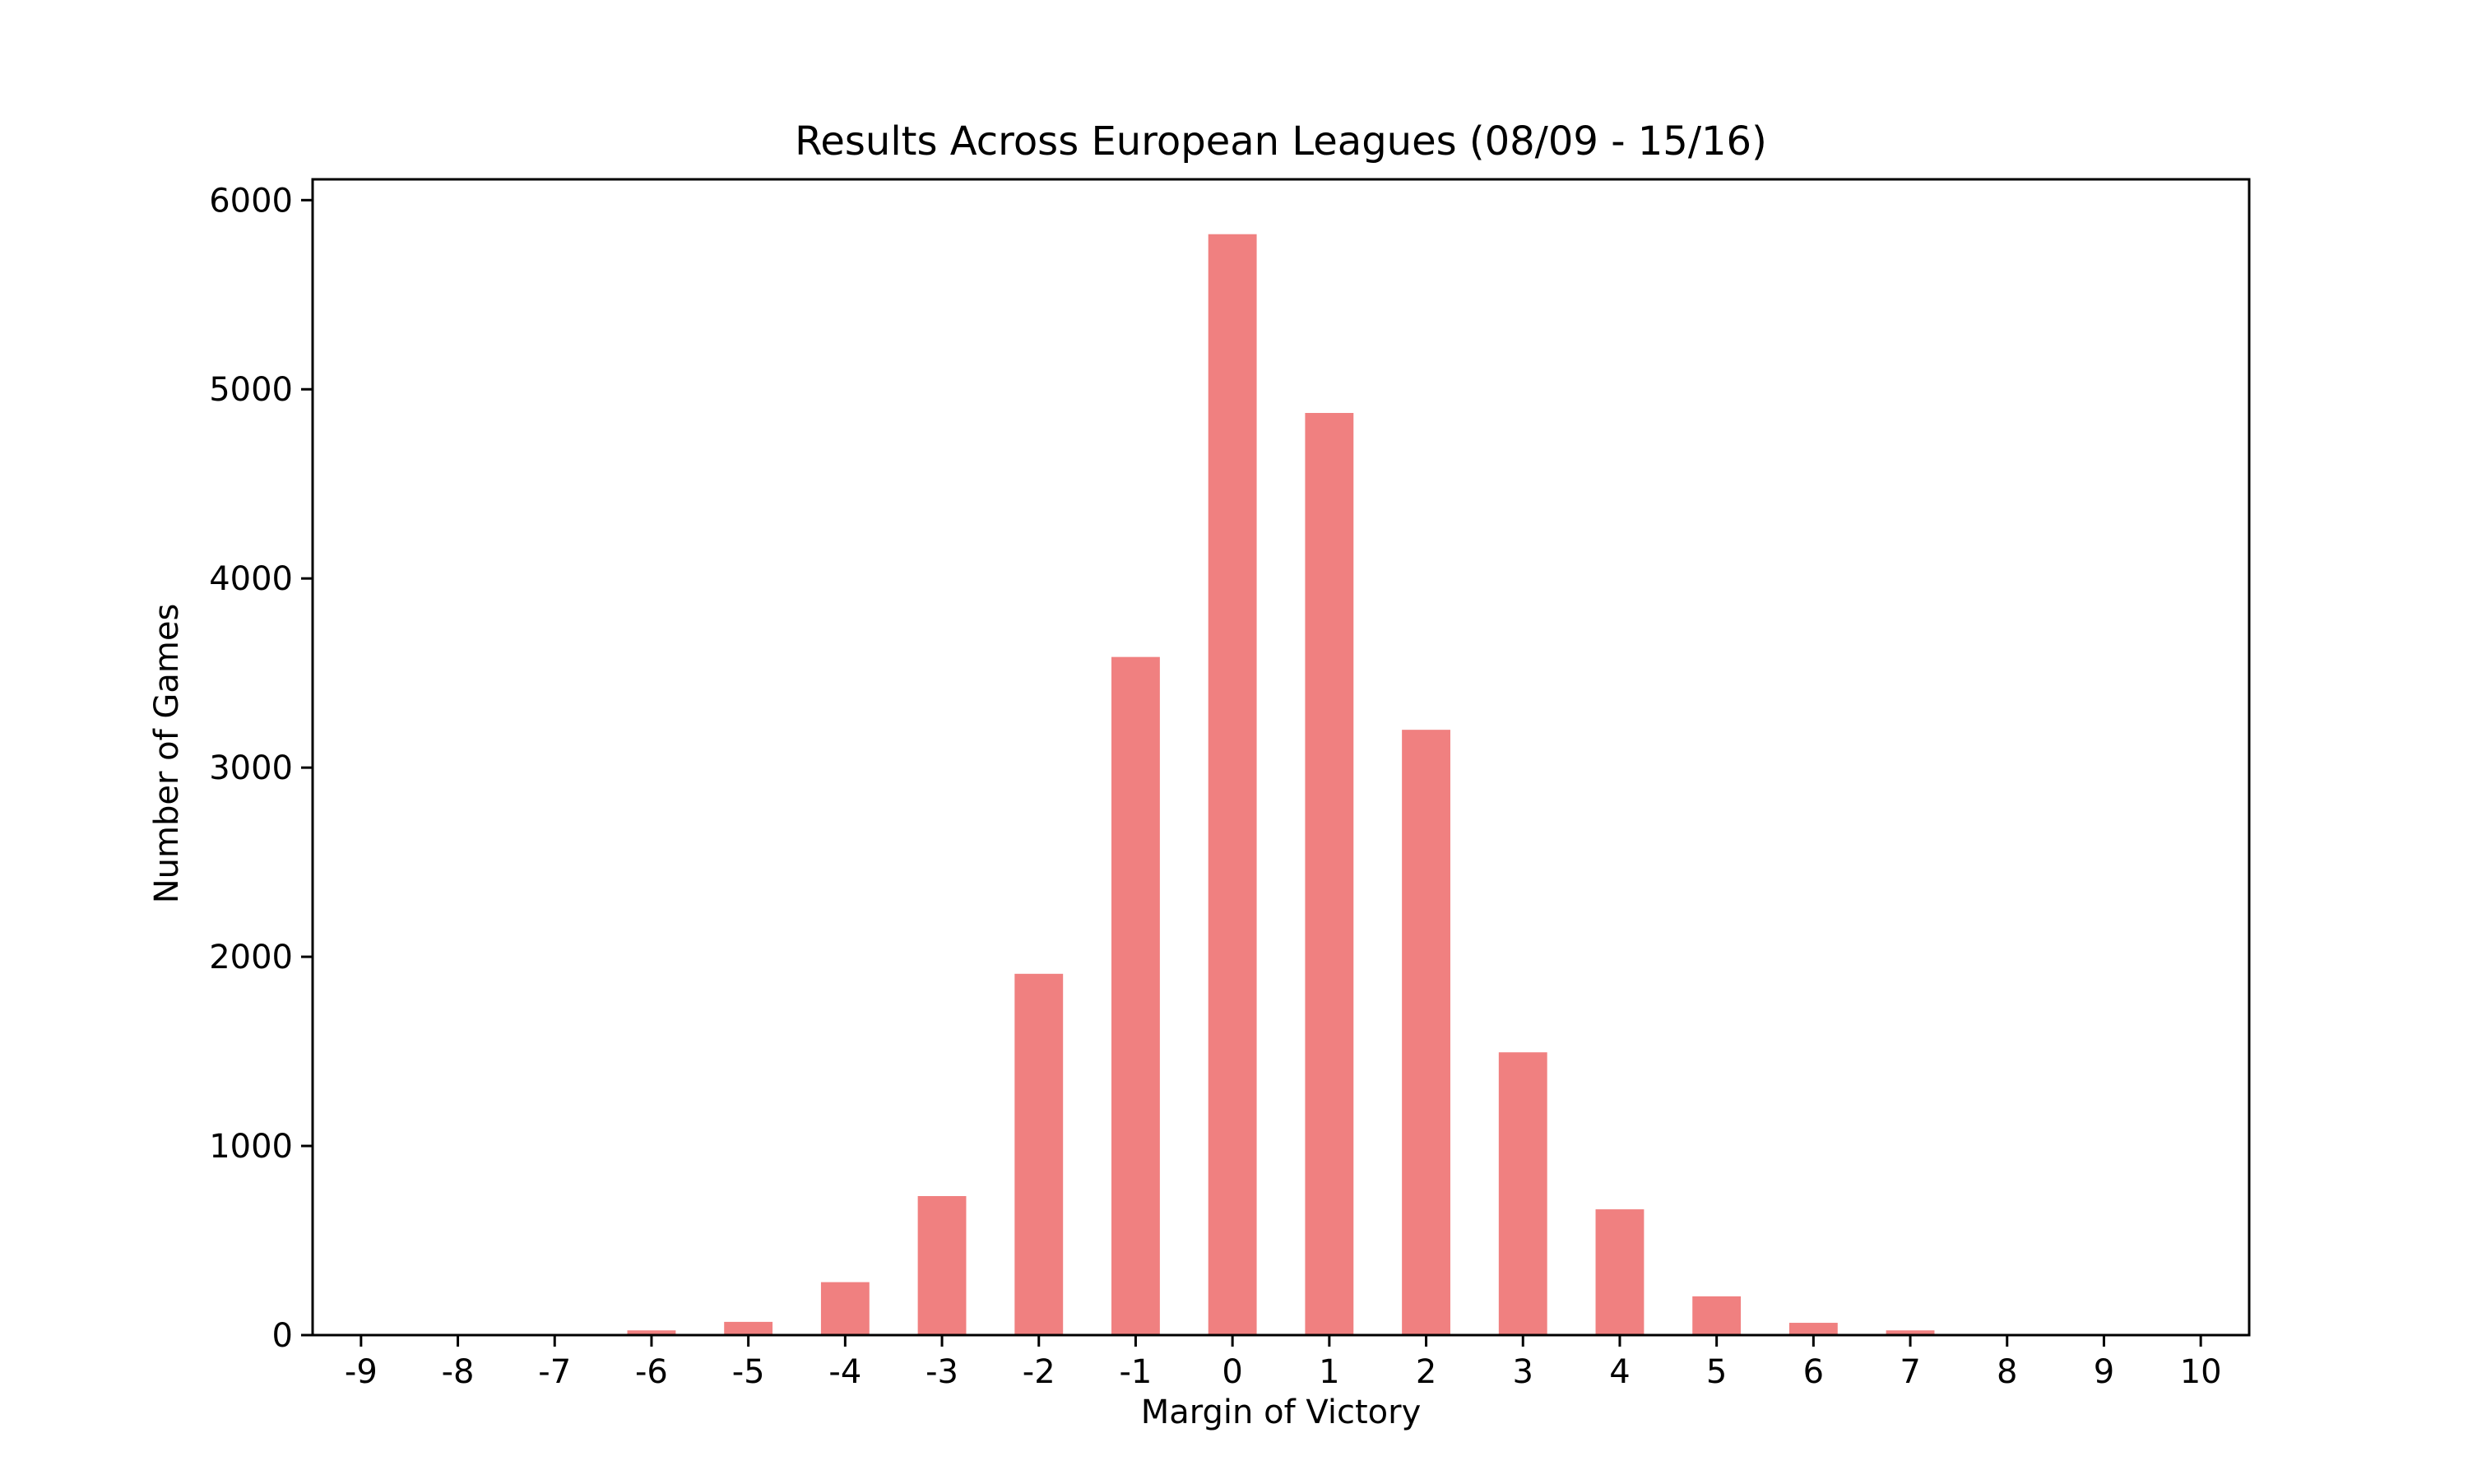  I want to click on y-tick-label: 0, so click(282, 1336).